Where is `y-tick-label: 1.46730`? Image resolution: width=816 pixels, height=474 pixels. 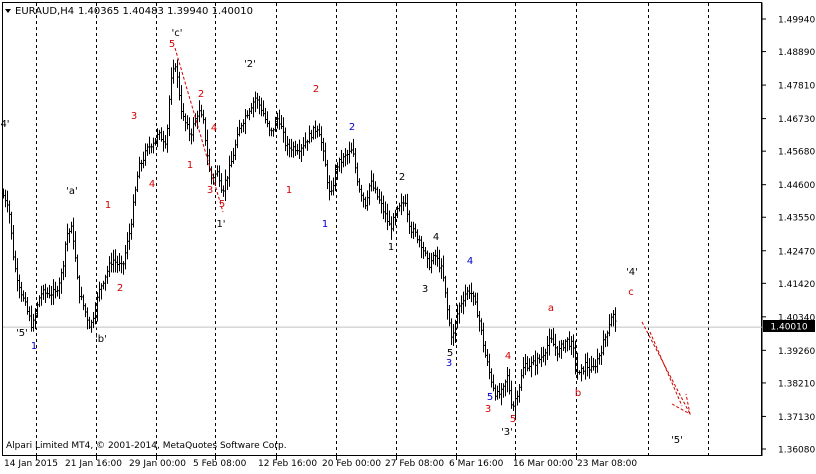 y-tick-label: 1.46730 is located at coordinates (796, 120).